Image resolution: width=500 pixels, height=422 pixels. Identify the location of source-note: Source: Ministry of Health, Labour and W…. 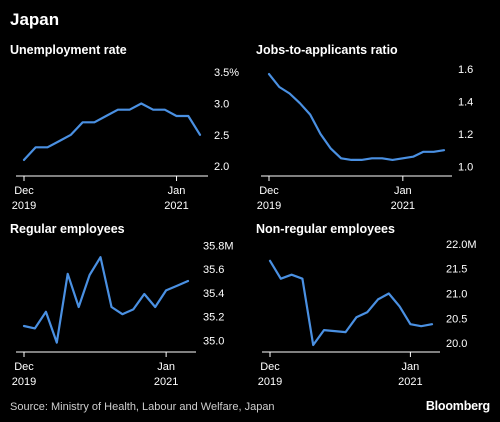
(142, 407).